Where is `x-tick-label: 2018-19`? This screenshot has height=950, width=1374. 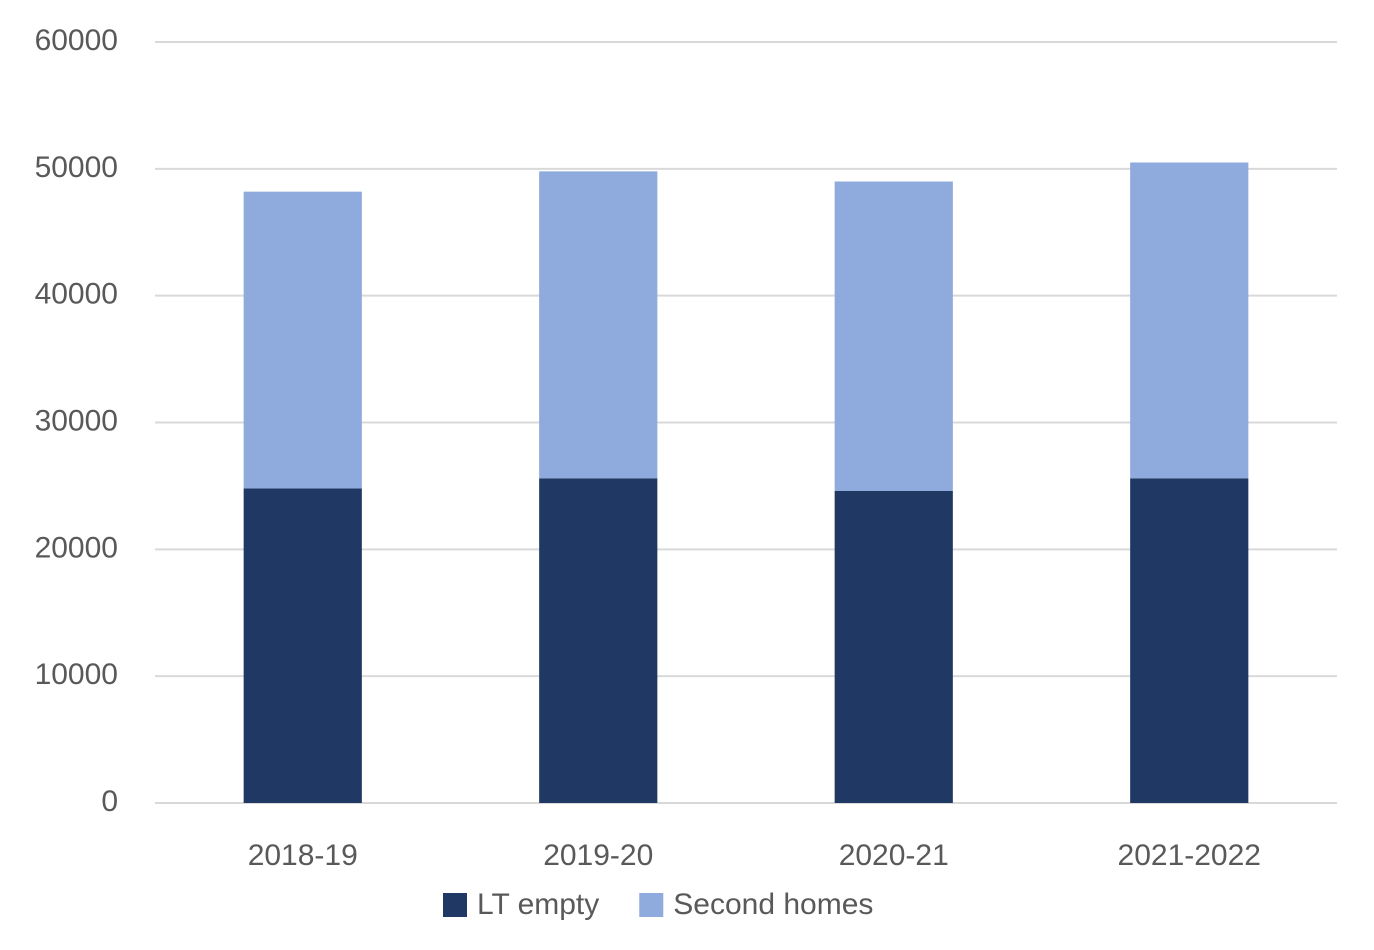 x-tick-label: 2018-19 is located at coordinates (303, 855).